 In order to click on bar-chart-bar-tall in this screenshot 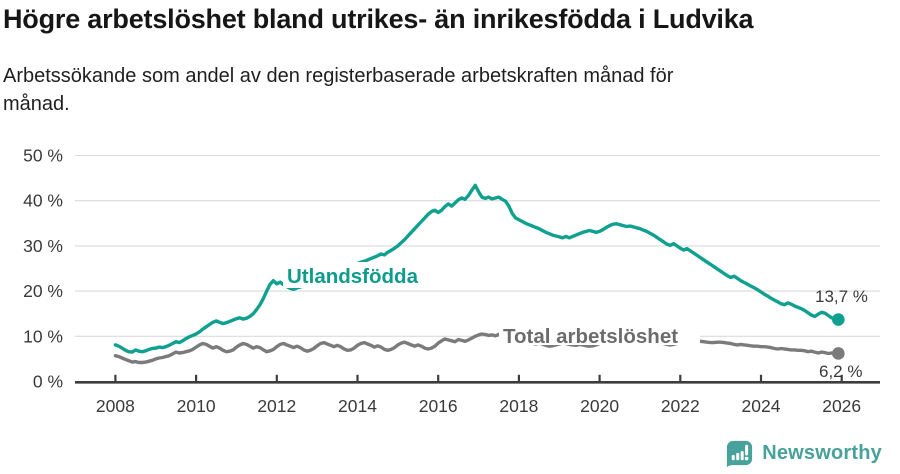, I will do `click(742, 456)`.